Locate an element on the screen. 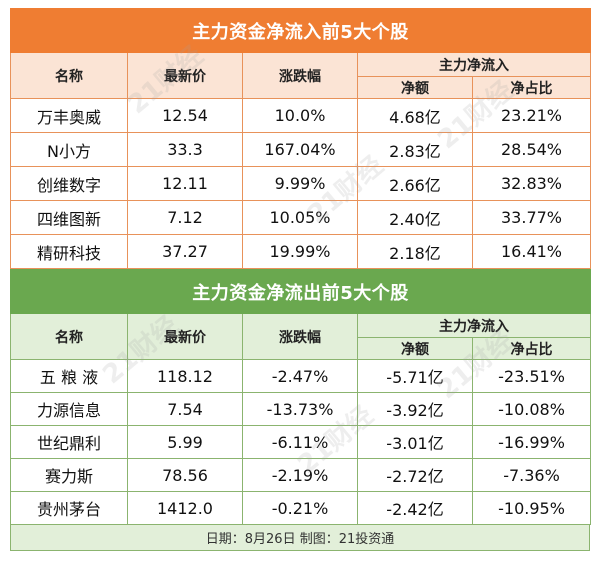 Image resolution: width=600 pixels, height=569 pixels. stock-ratio: 32.83% is located at coordinates (531, 183).